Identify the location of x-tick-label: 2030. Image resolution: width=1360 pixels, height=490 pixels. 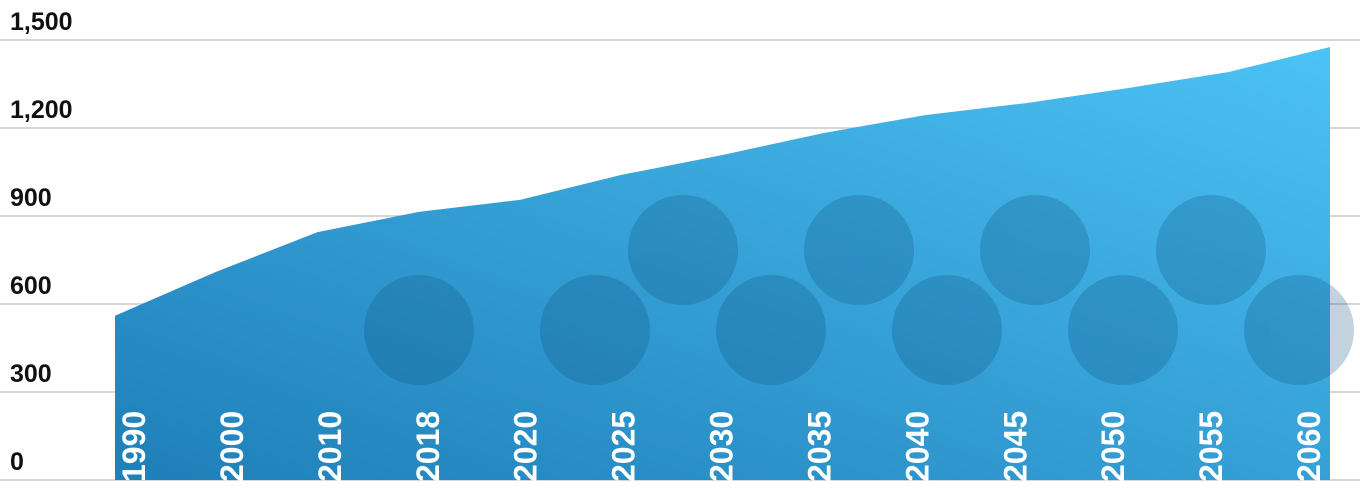
(722, 446).